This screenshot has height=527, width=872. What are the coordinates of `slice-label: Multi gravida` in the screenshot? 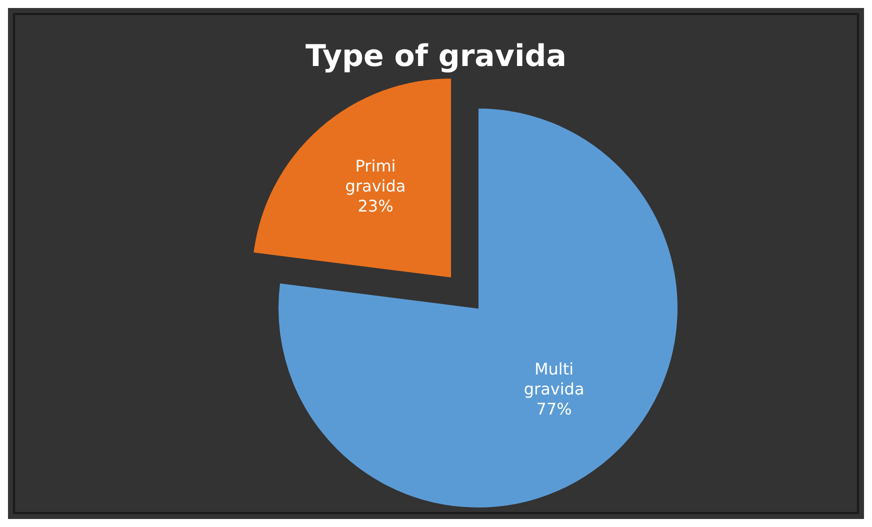 It's located at (554, 378).